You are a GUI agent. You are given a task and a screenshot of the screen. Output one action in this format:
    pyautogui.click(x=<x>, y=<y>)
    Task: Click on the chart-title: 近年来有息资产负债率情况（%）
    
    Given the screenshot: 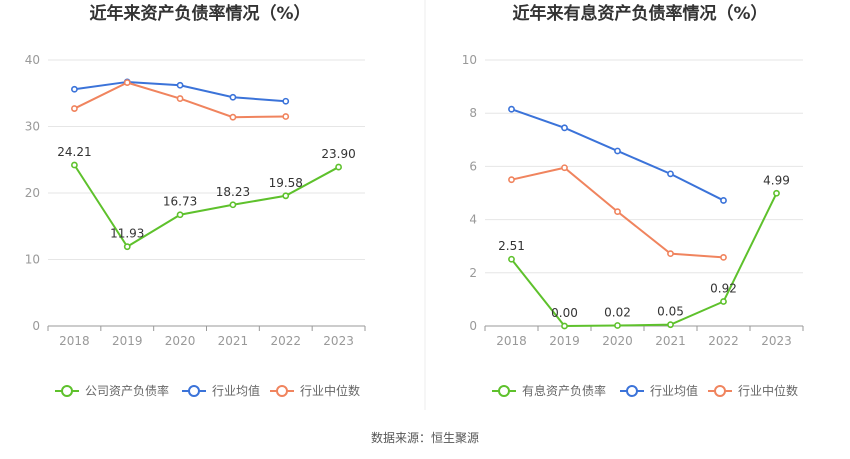 What is the action you would take?
    pyautogui.click(x=639, y=13)
    